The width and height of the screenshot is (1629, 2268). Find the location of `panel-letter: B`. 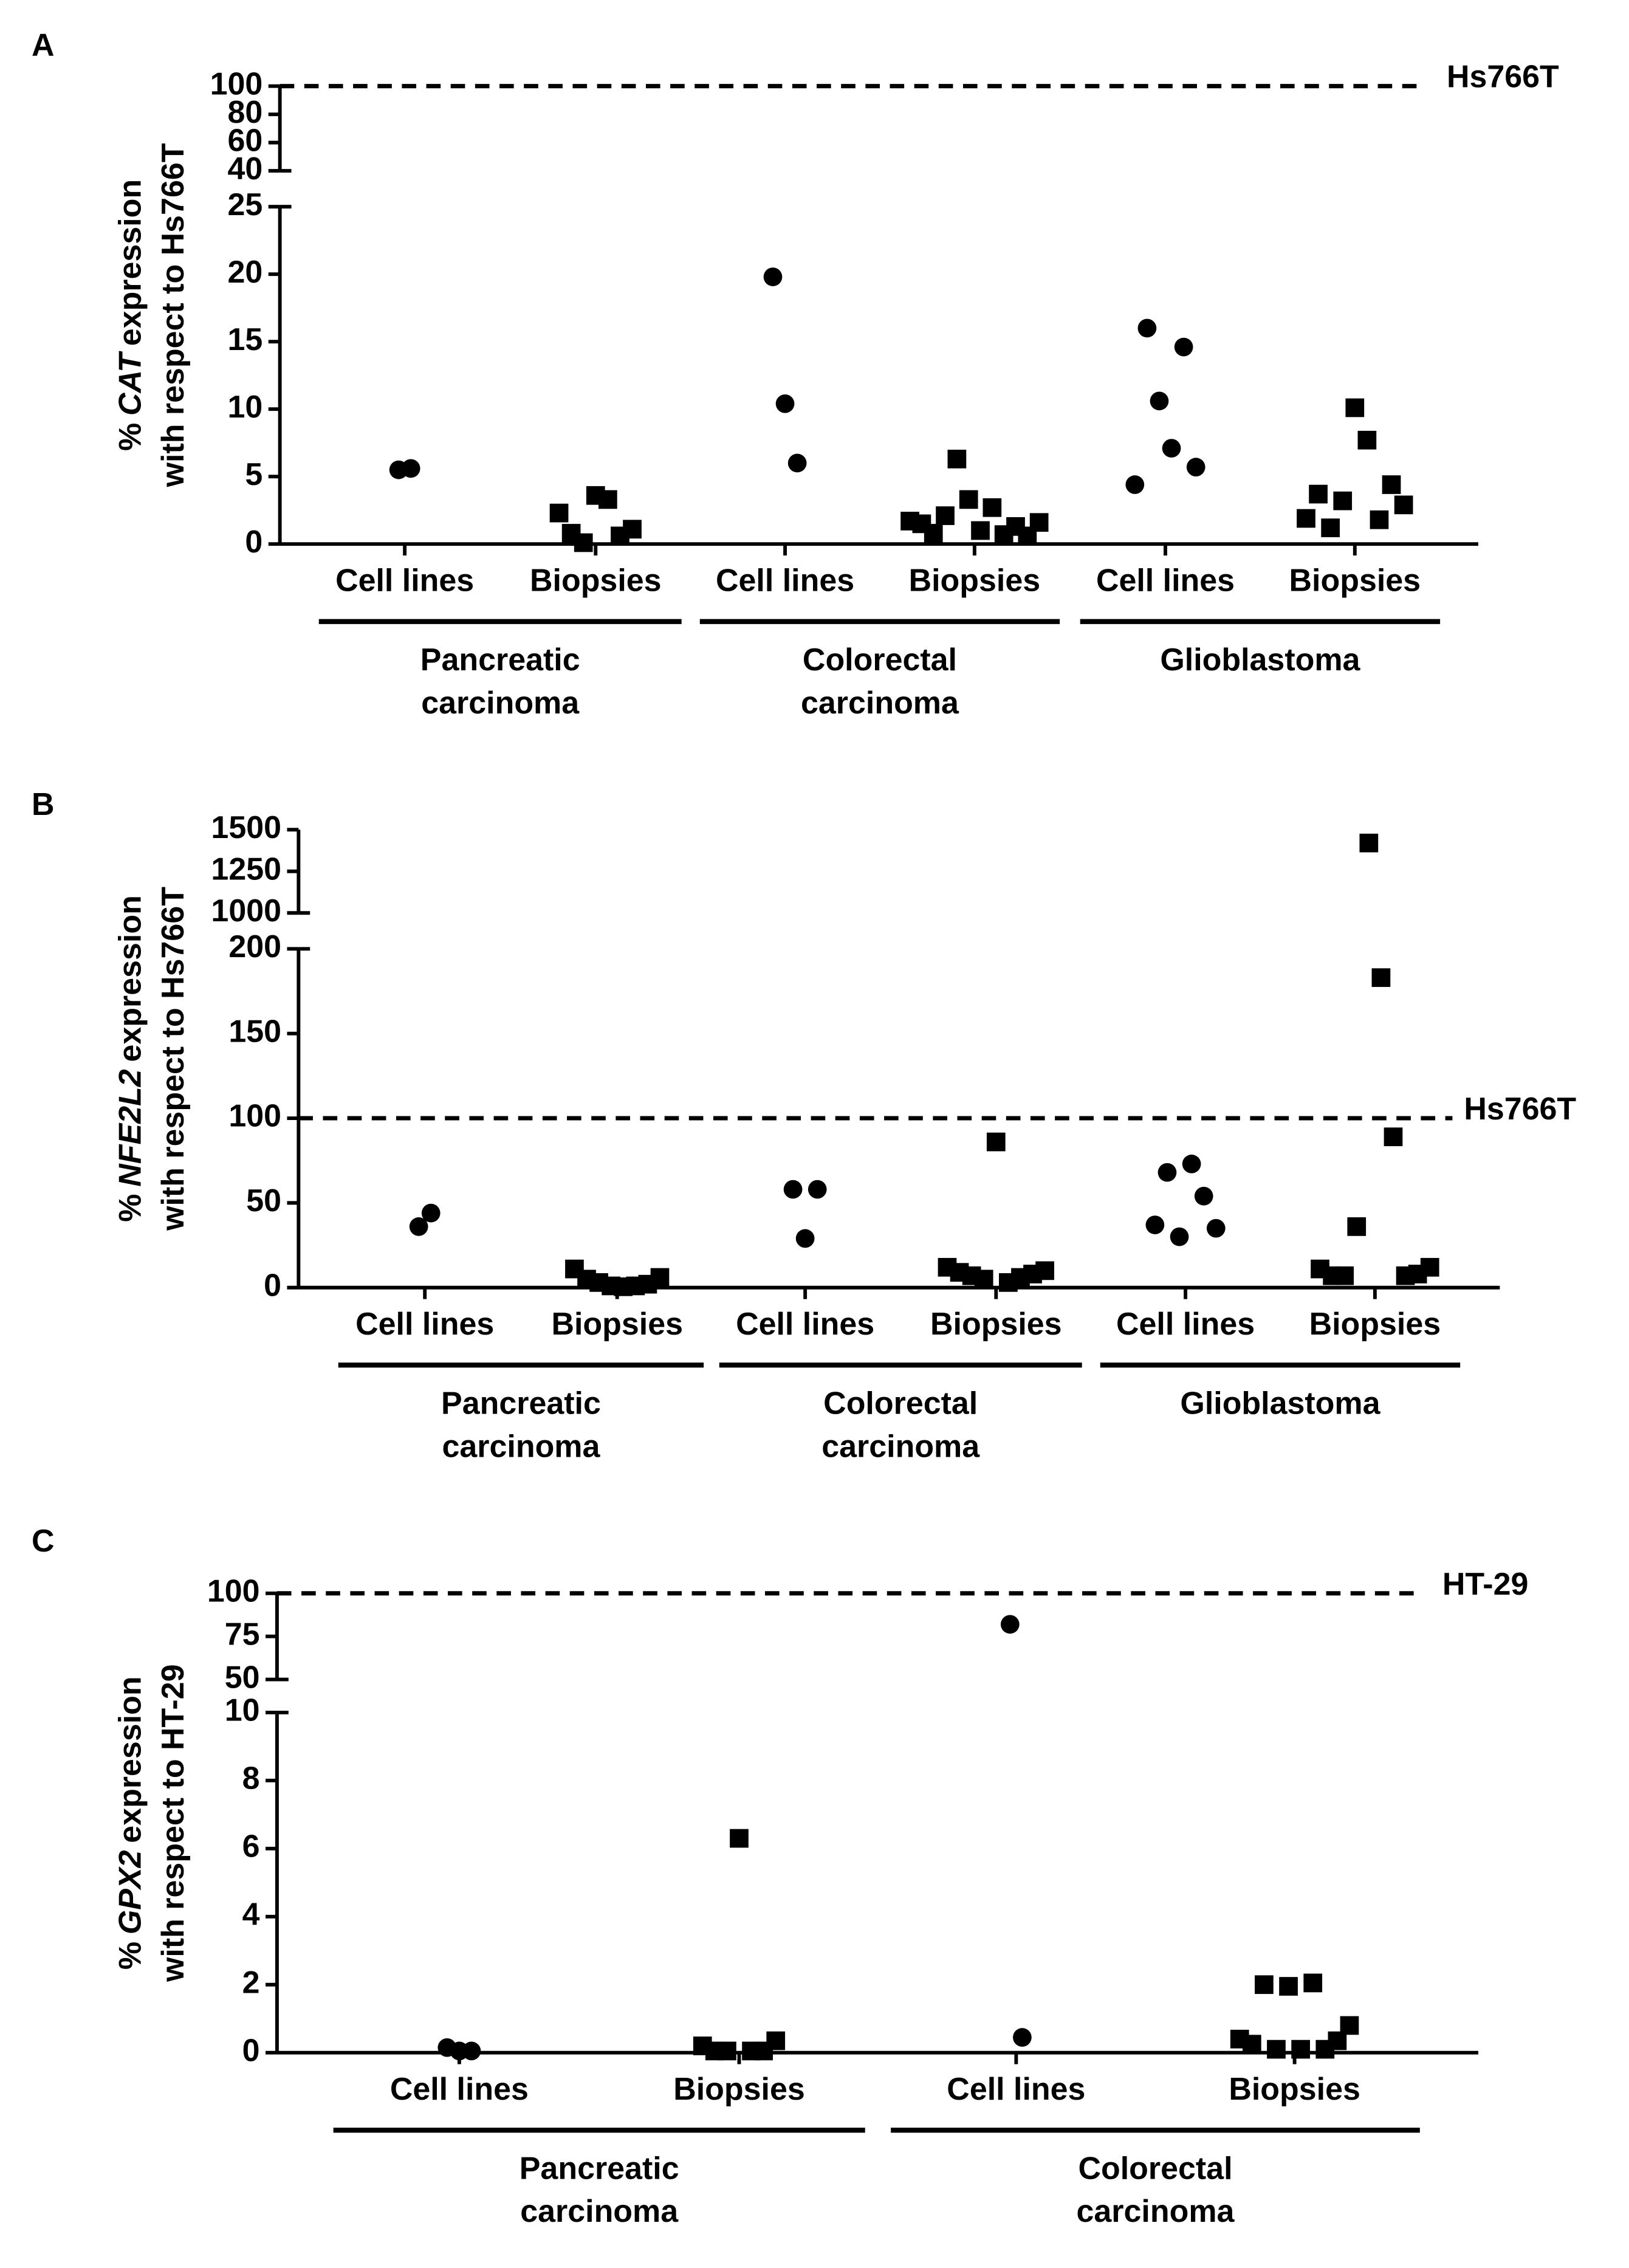

panel-letter: B is located at coordinates (43, 805).